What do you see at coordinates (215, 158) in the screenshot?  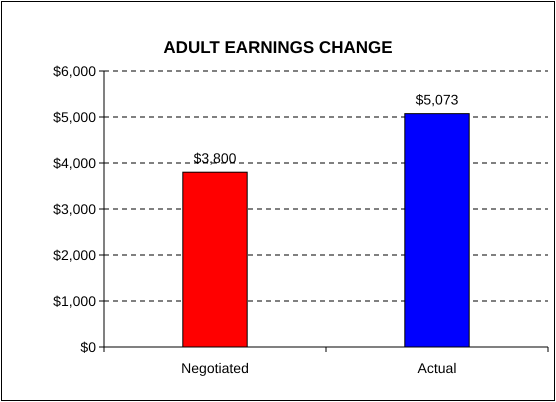 I see `data-label: $3,800` at bounding box center [215, 158].